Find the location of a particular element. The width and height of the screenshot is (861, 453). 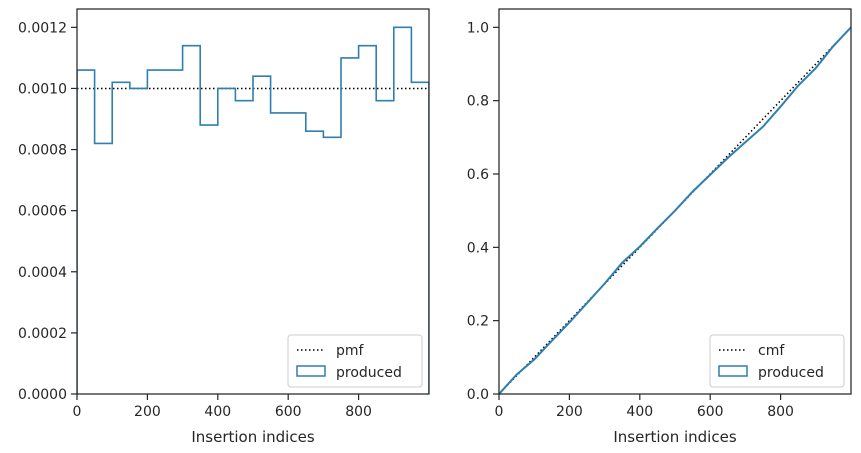

y-tick-label: 0.0012 is located at coordinates (42, 28).